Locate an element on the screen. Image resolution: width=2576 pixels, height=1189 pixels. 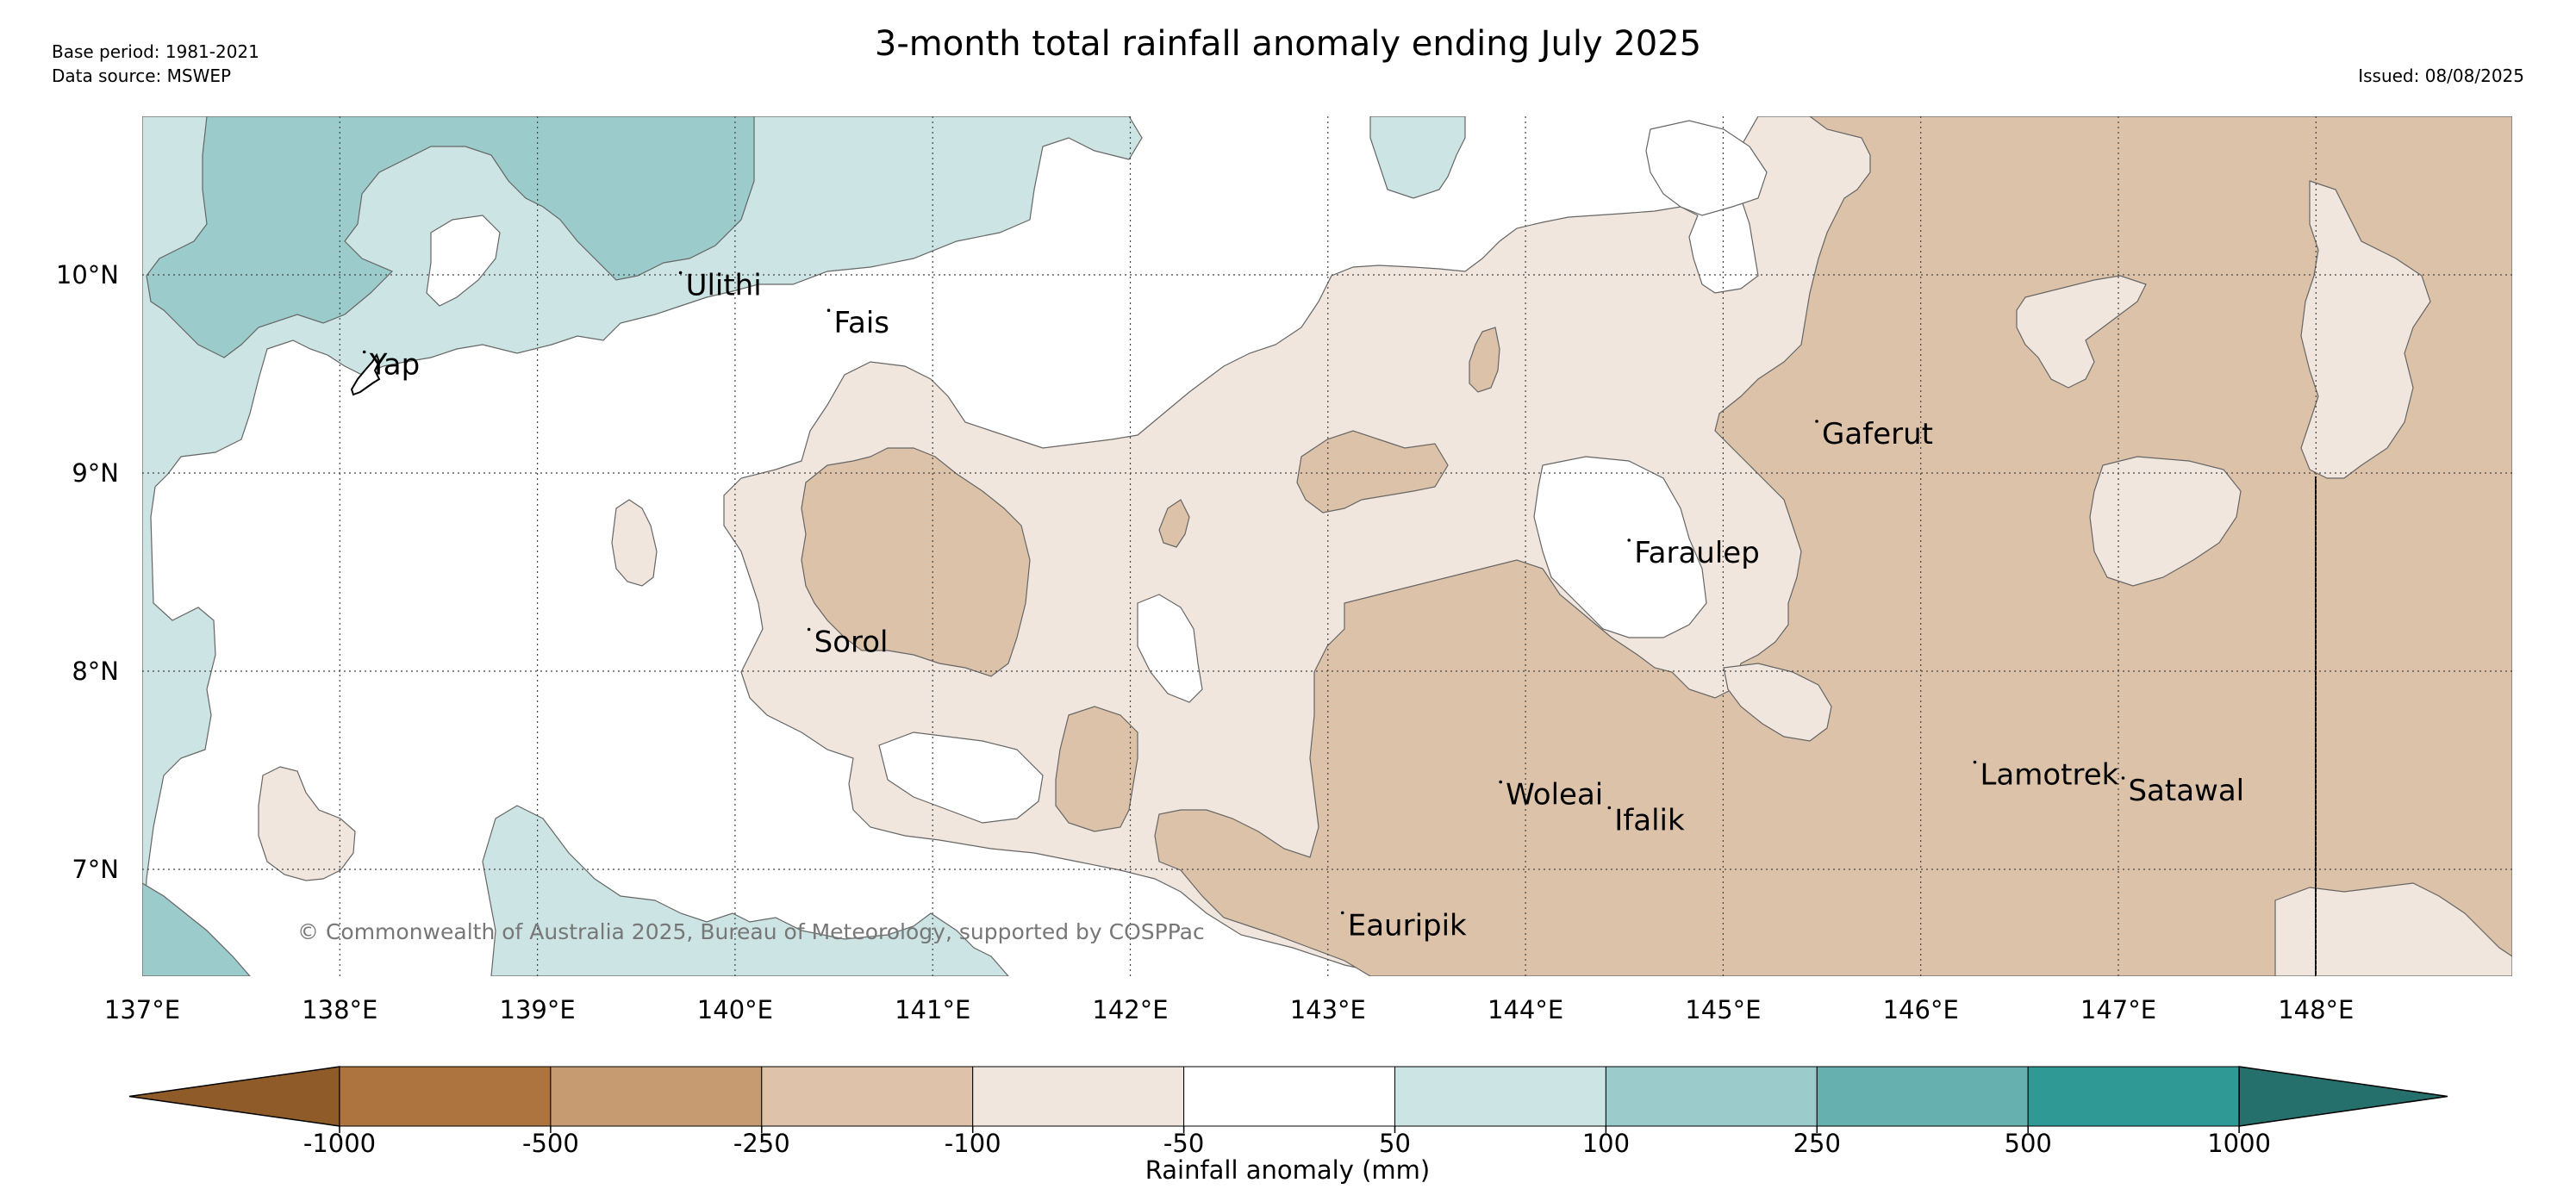
issued-date: Issued: 08/08/2025 is located at coordinates (2441, 75).